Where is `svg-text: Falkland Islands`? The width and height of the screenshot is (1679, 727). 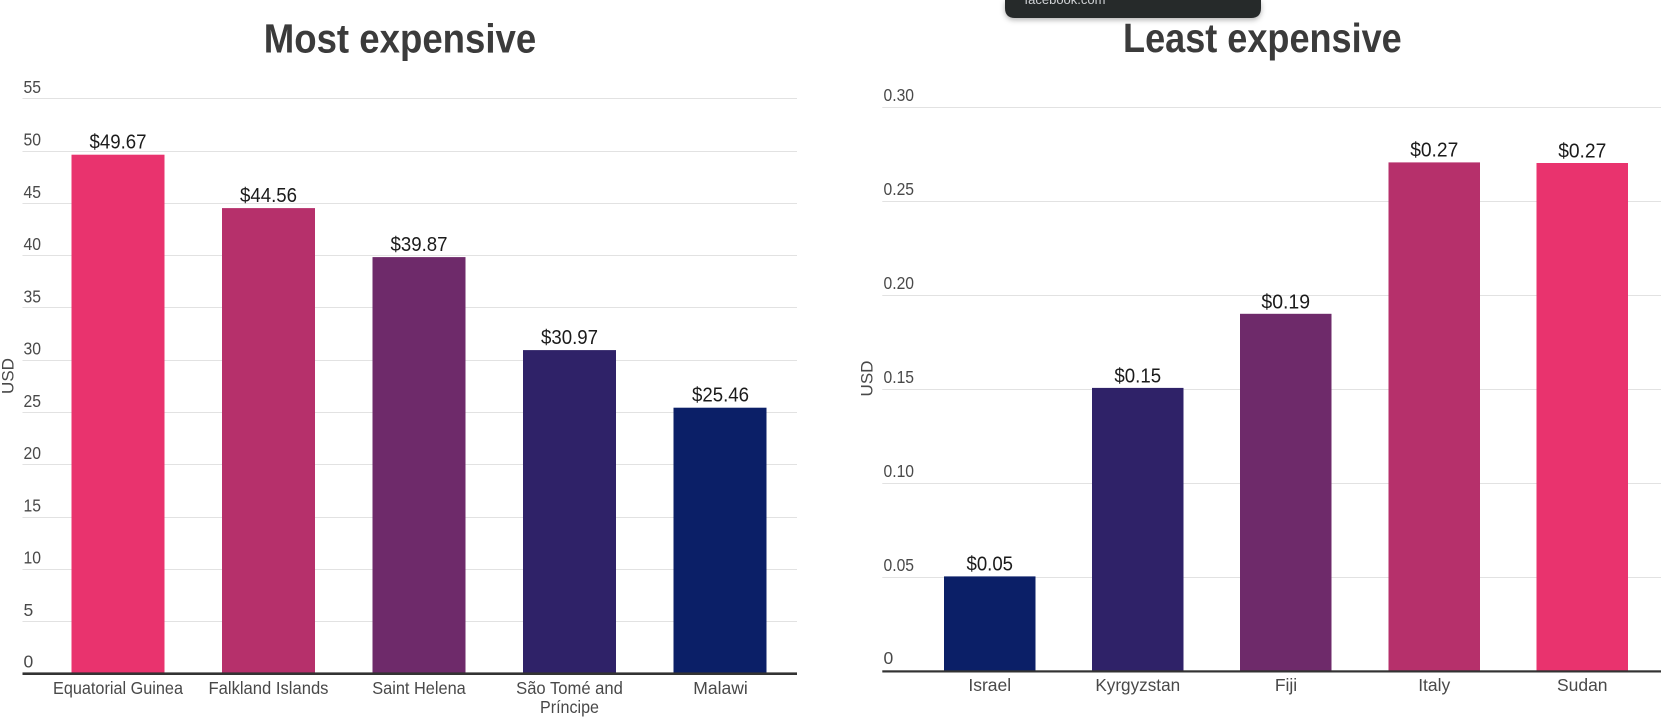 svg-text: Falkland Islands is located at coordinates (269, 688).